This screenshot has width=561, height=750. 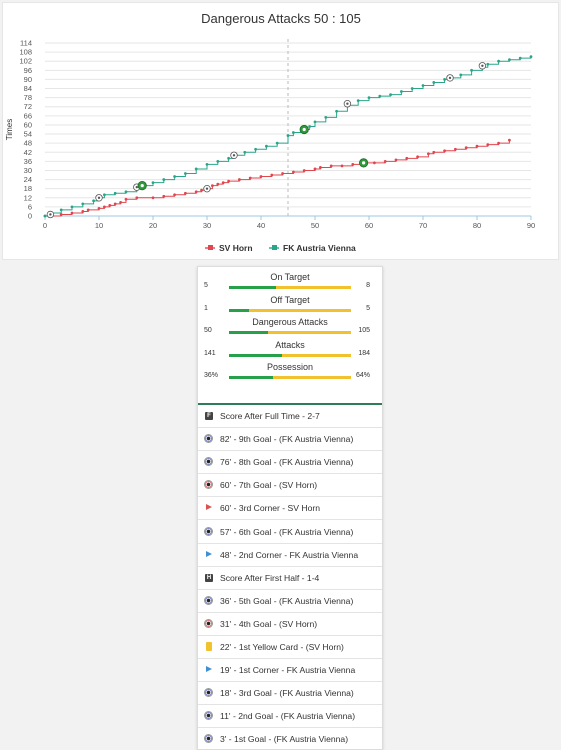 I want to click on y-tick-label: 48, so click(x=28, y=143).